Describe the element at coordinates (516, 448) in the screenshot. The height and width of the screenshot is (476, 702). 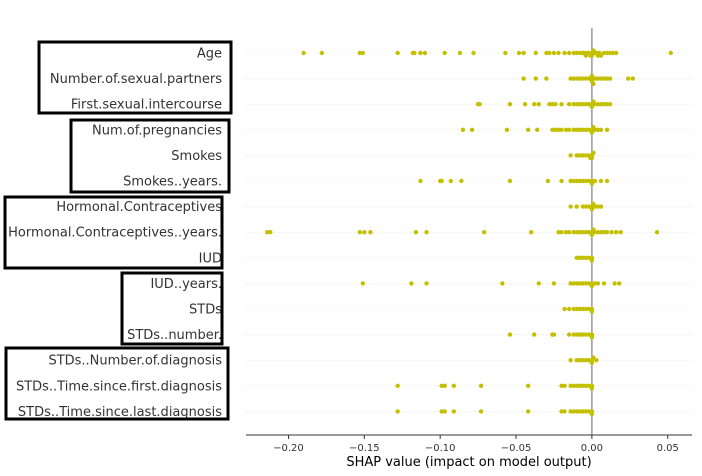
I see `x-tick-label: −0.05` at that location.